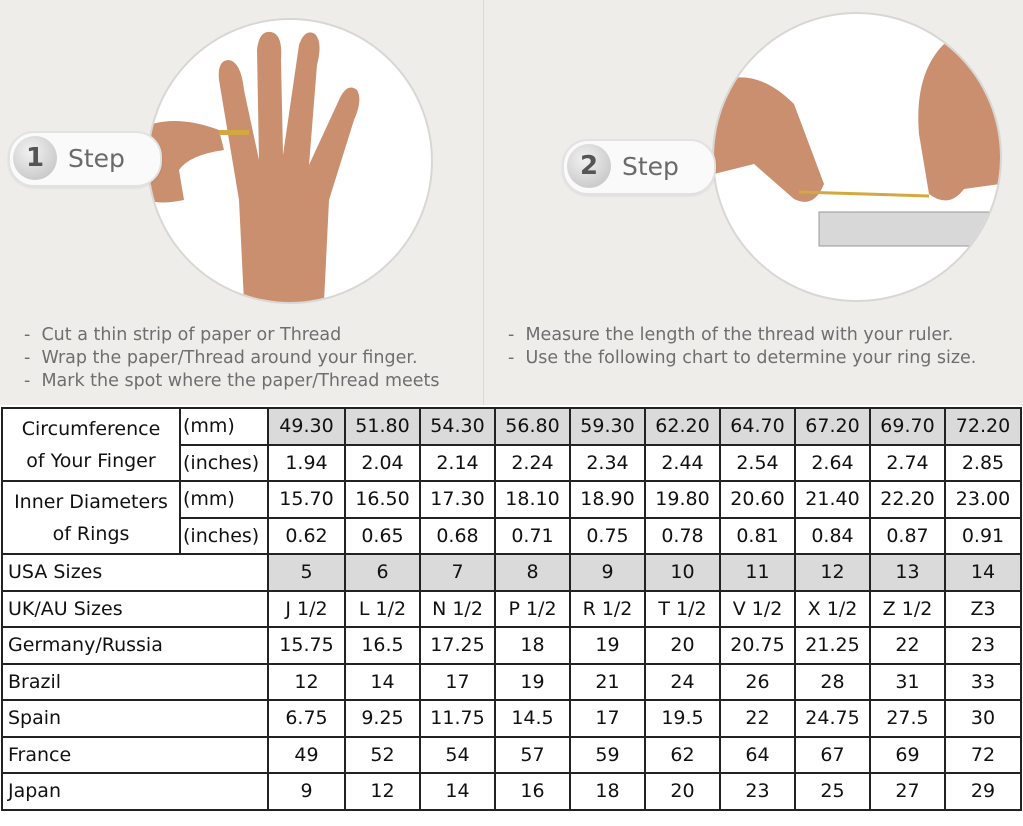 Image resolution: width=1023 pixels, height=826 pixels. What do you see at coordinates (135, 754) in the screenshot?
I see `row-label: France` at bounding box center [135, 754].